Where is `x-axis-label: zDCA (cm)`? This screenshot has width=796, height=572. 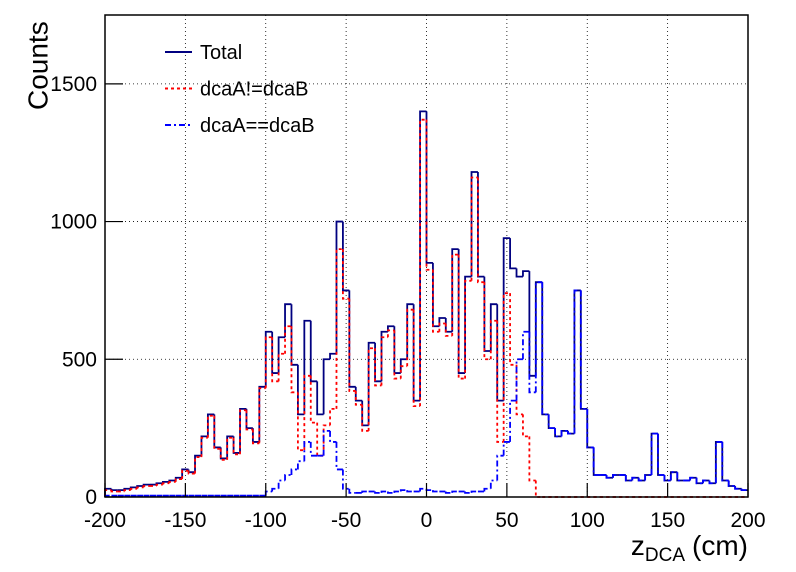 x-axis-label: zDCA (cm) is located at coordinates (689, 548).